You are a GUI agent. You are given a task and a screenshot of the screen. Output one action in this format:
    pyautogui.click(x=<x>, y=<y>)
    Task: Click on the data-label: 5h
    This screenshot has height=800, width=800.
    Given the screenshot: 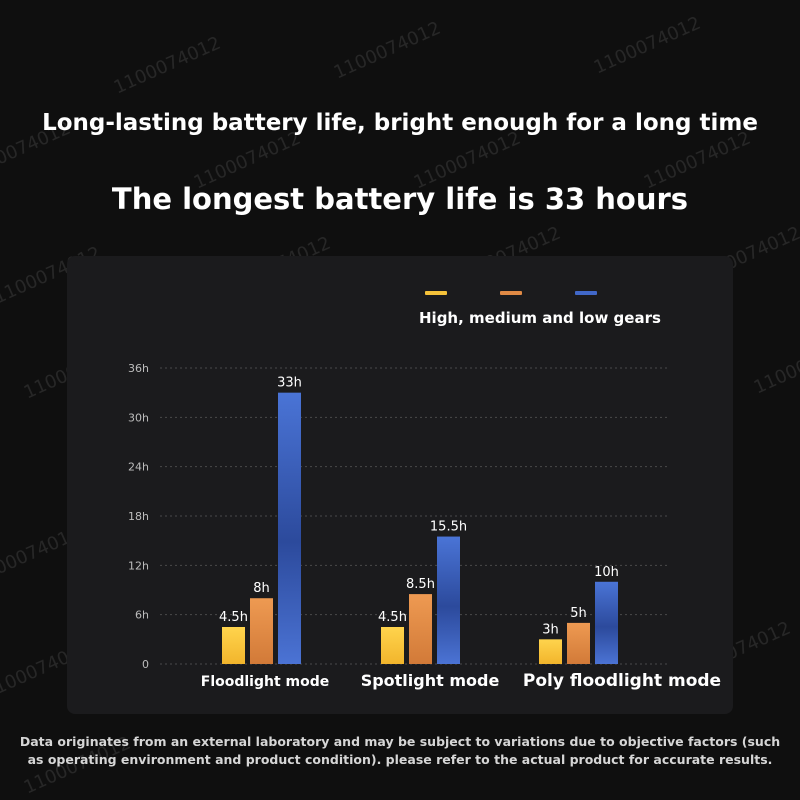 What is the action you would take?
    pyautogui.click(x=578, y=613)
    